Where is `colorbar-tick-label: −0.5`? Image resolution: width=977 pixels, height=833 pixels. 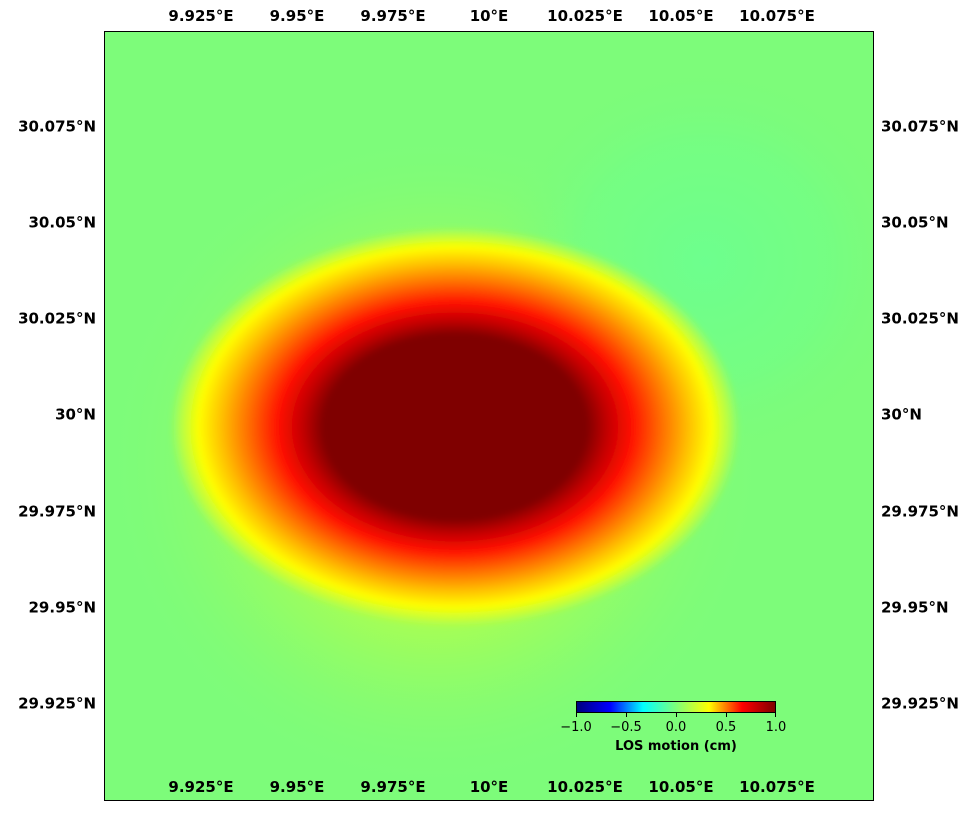 colorbar-tick-label: −0.5 is located at coordinates (626, 727).